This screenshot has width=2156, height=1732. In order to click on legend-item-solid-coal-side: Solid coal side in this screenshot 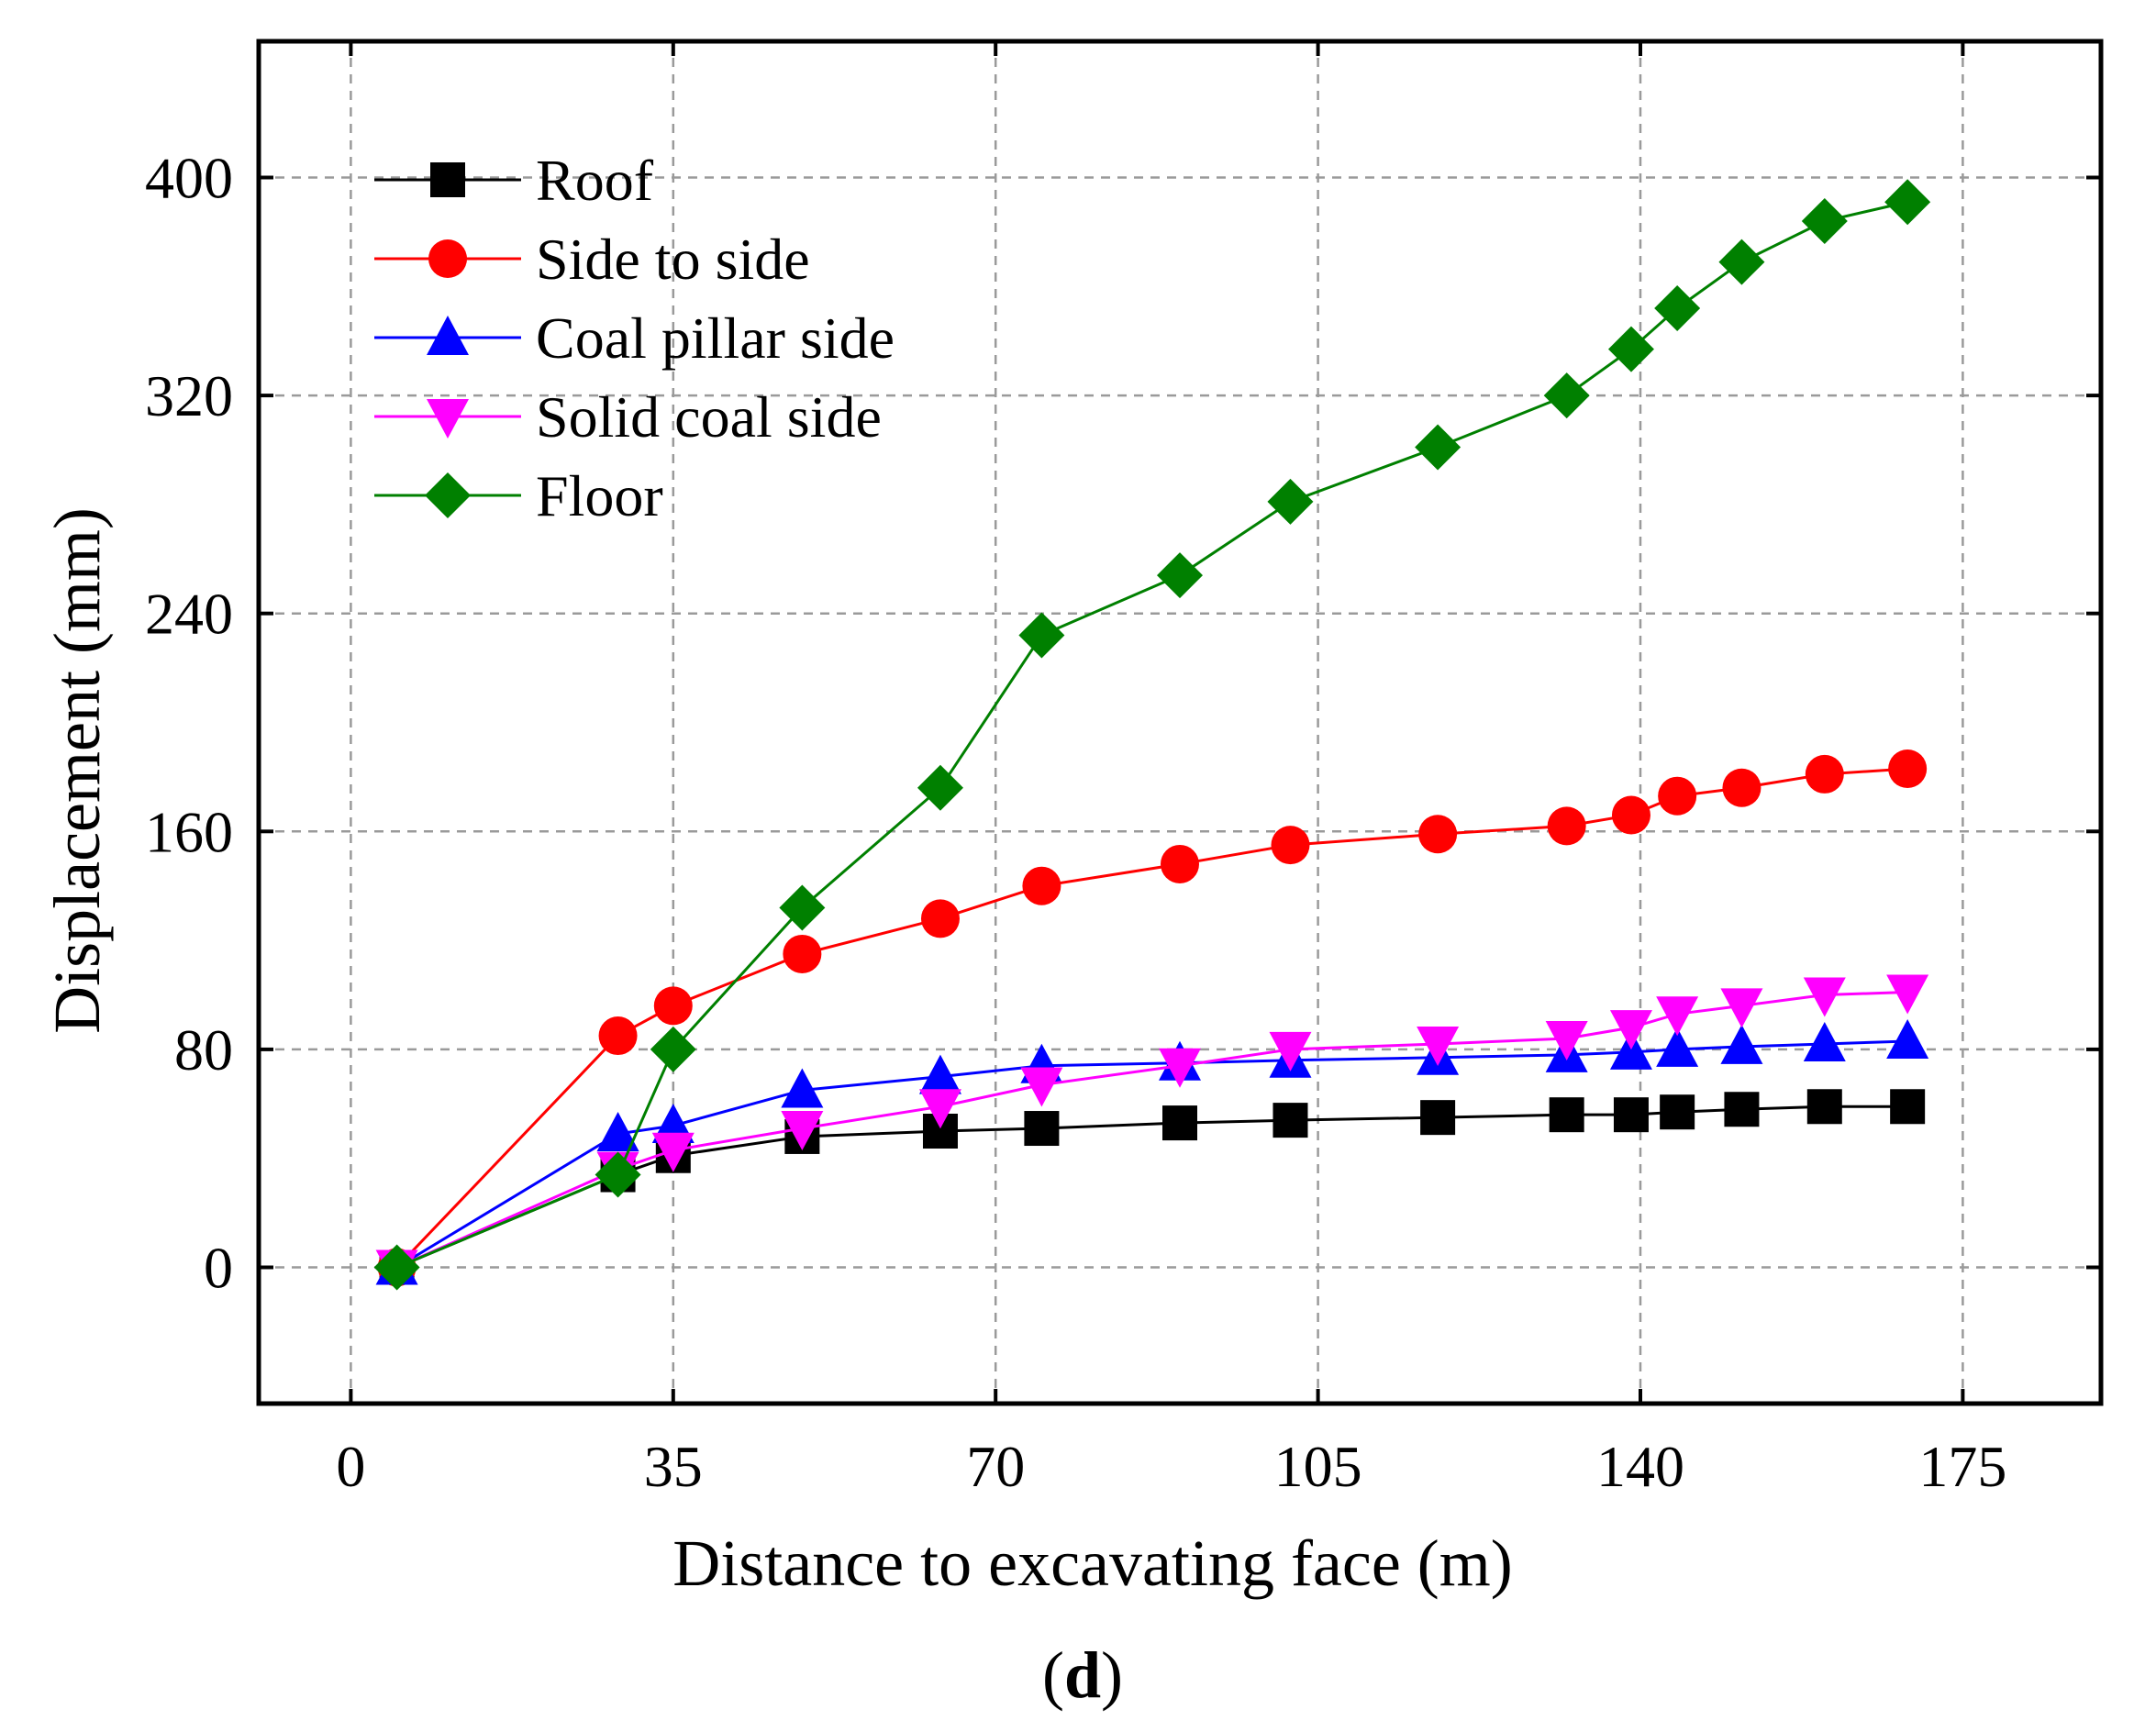, I will do `click(628, 417)`.